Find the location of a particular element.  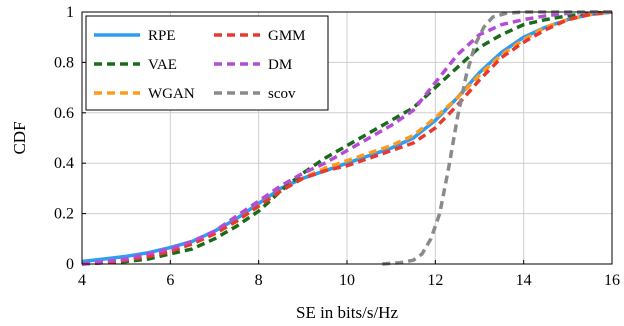

x-tick-label: 16 is located at coordinates (612, 280).